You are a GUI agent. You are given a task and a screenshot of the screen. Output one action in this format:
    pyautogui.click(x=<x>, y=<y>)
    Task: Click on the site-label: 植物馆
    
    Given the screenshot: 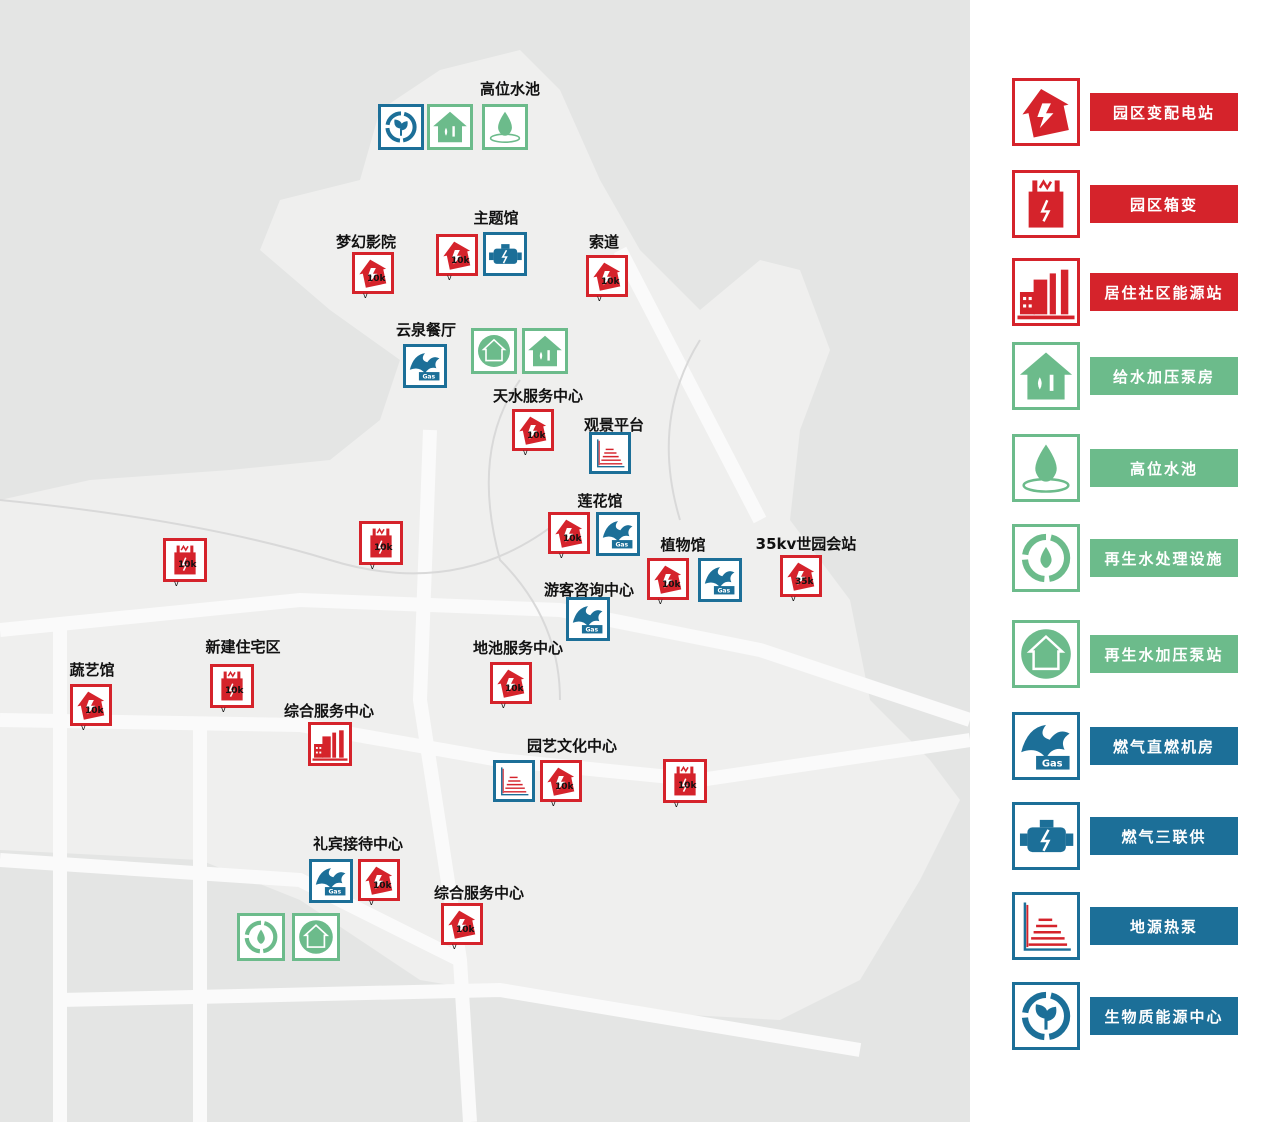 What is the action you would take?
    pyautogui.click(x=683, y=545)
    